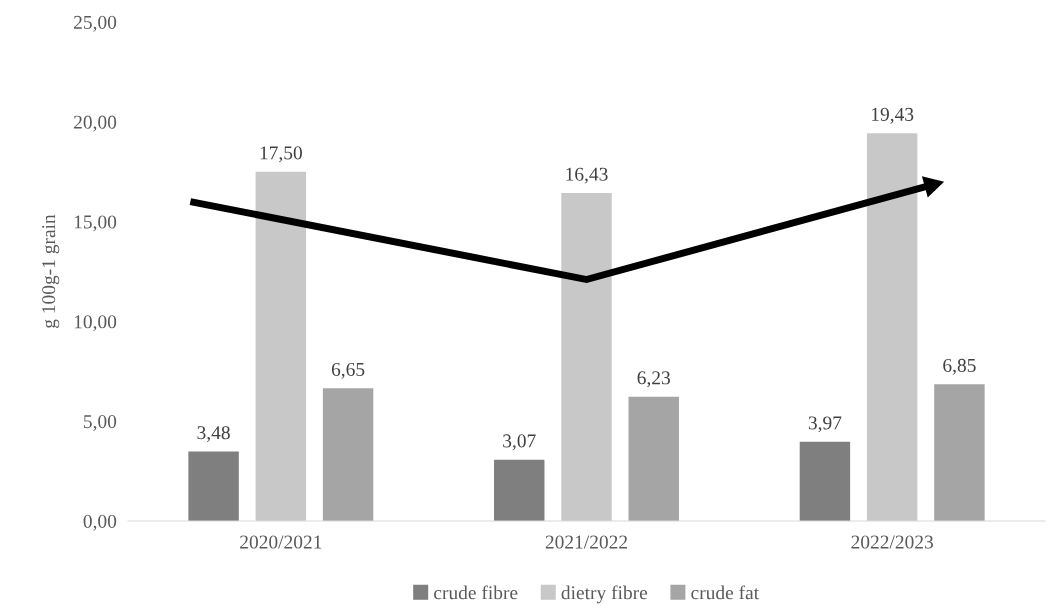  I want to click on text: 3,48, so click(213, 434).